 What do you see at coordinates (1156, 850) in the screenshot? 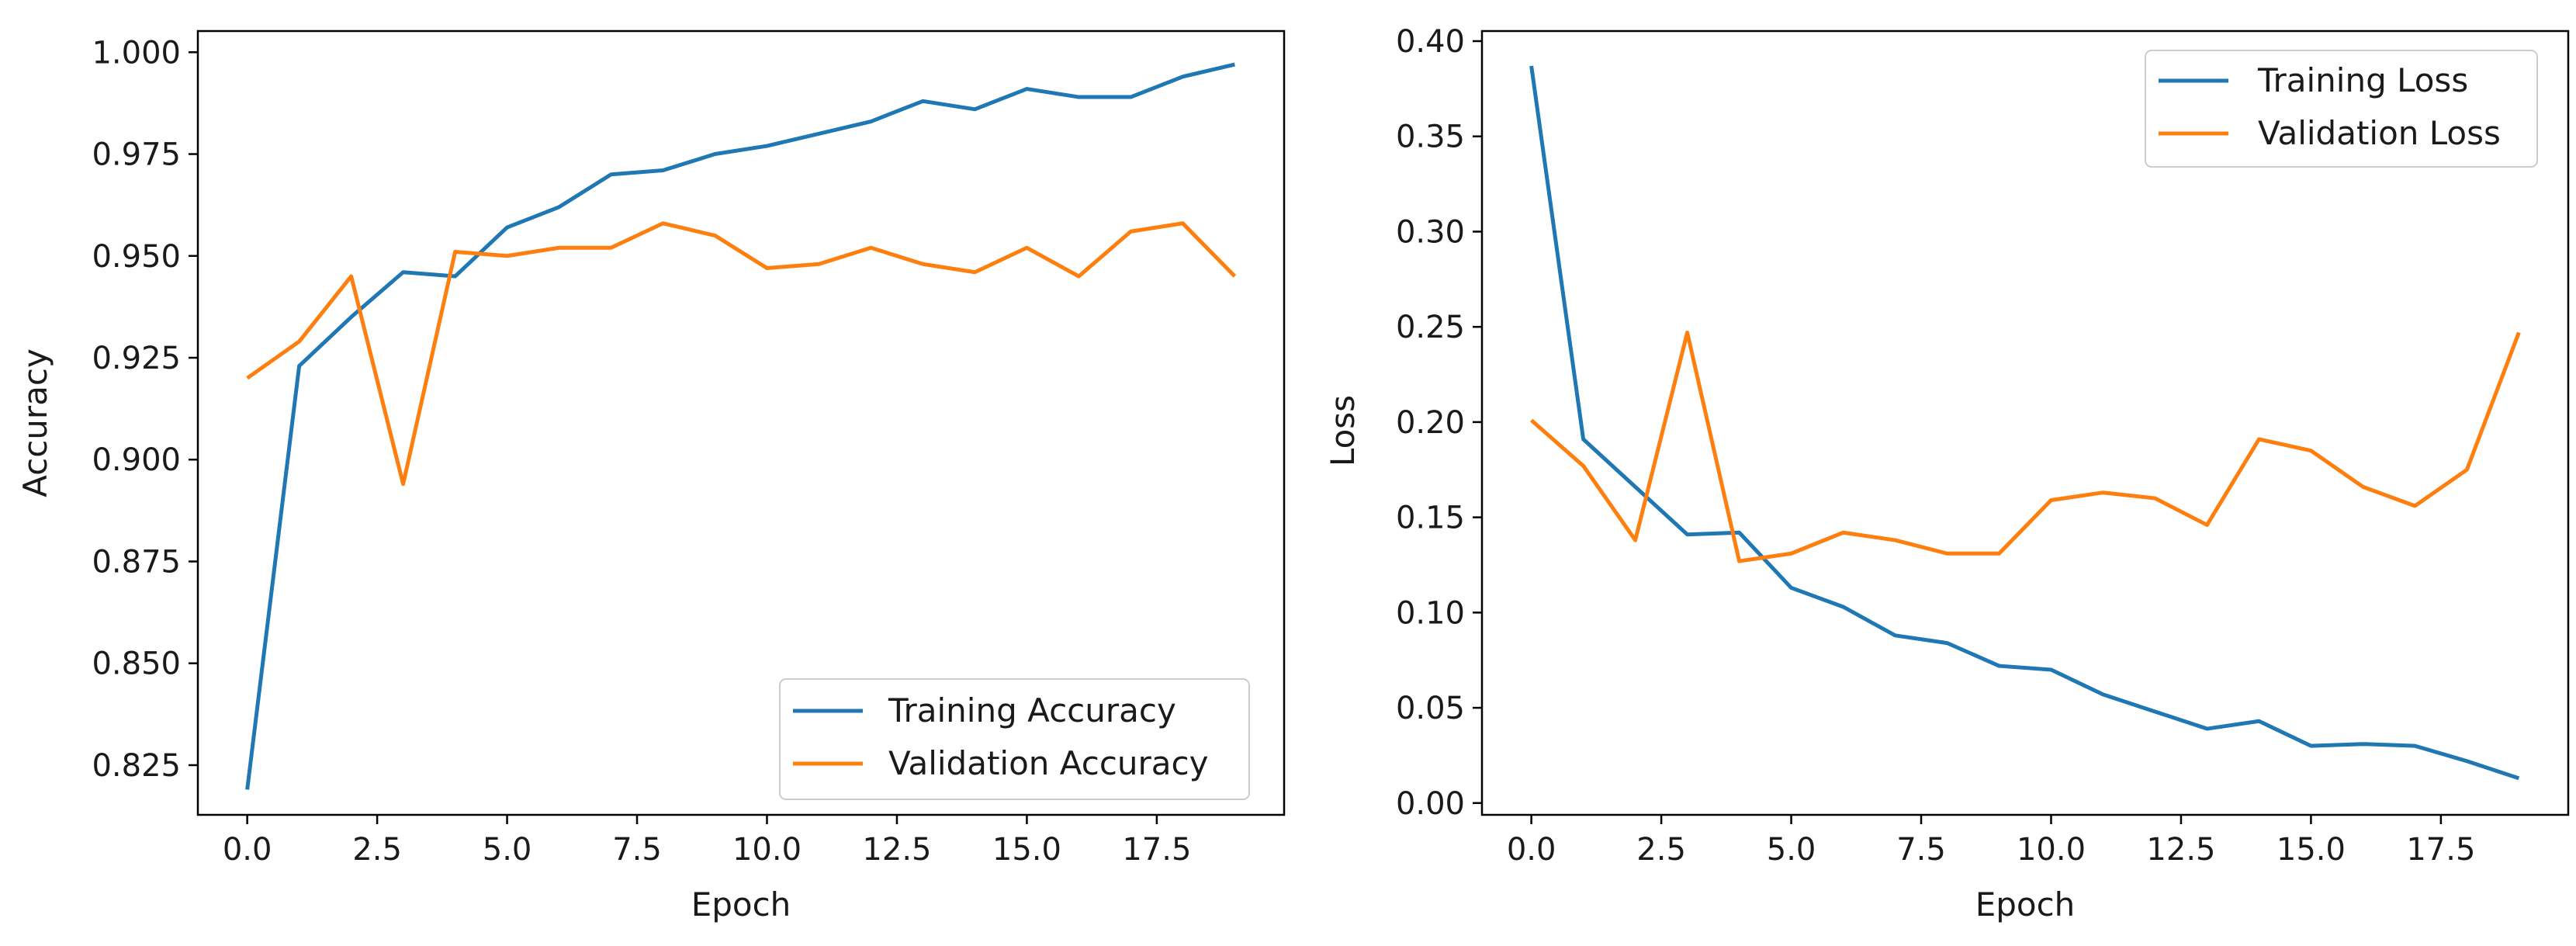
I see `accuracy-x-tick-label: 17.5` at bounding box center [1156, 850].